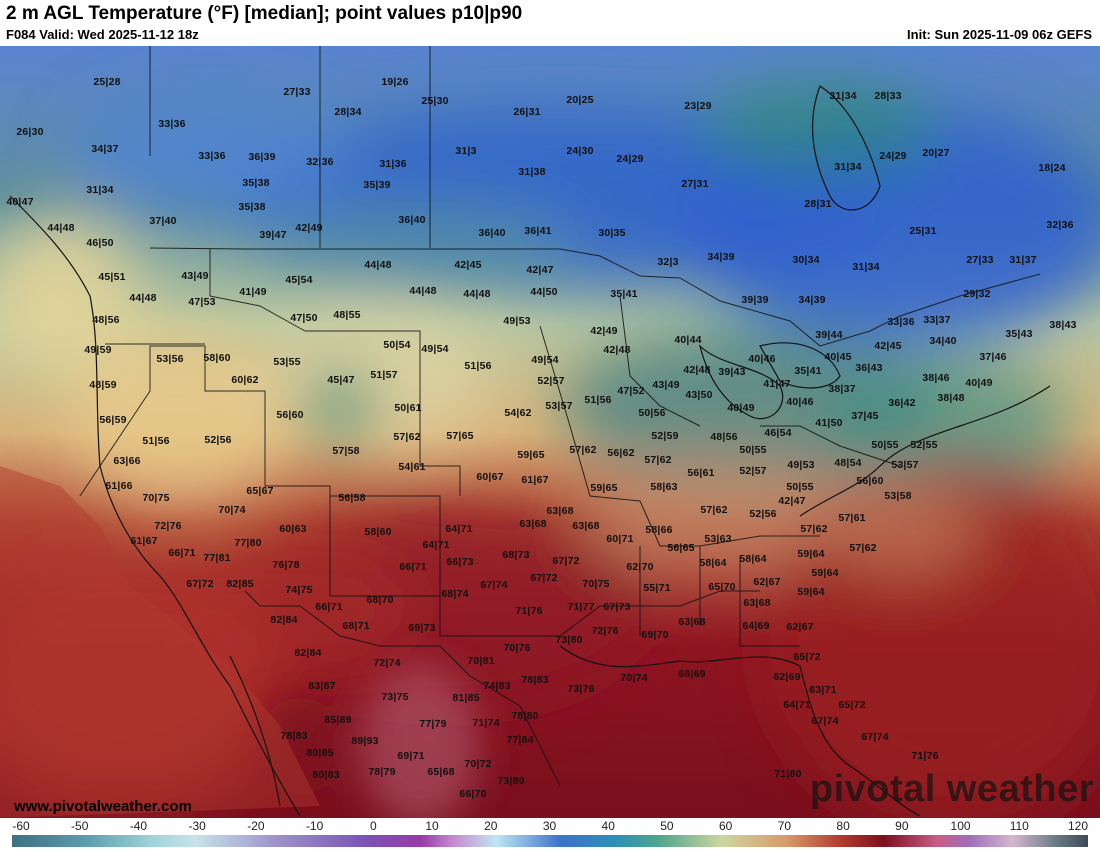 Image resolution: width=1100 pixels, height=850 pixels. Describe the element at coordinates (778, 433) in the screenshot. I see `point-value: 46|54` at that location.